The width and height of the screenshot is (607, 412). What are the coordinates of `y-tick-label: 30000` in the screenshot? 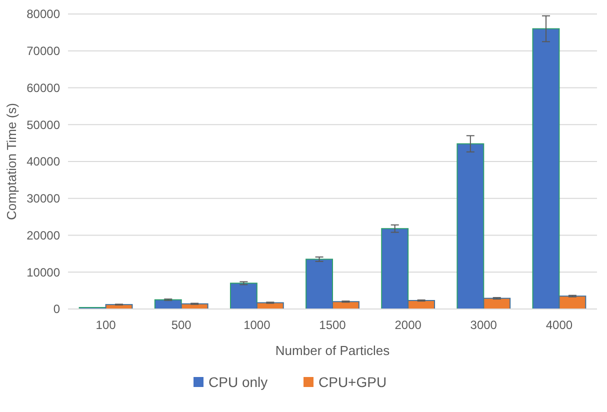 It's located at (43, 199).